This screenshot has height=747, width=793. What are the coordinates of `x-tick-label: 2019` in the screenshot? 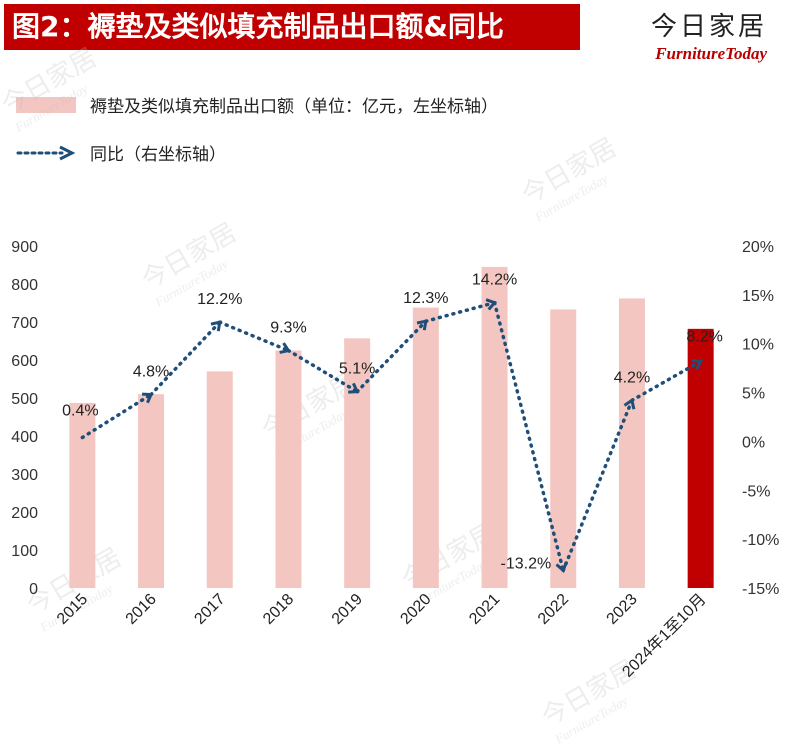 It's located at (347, 609).